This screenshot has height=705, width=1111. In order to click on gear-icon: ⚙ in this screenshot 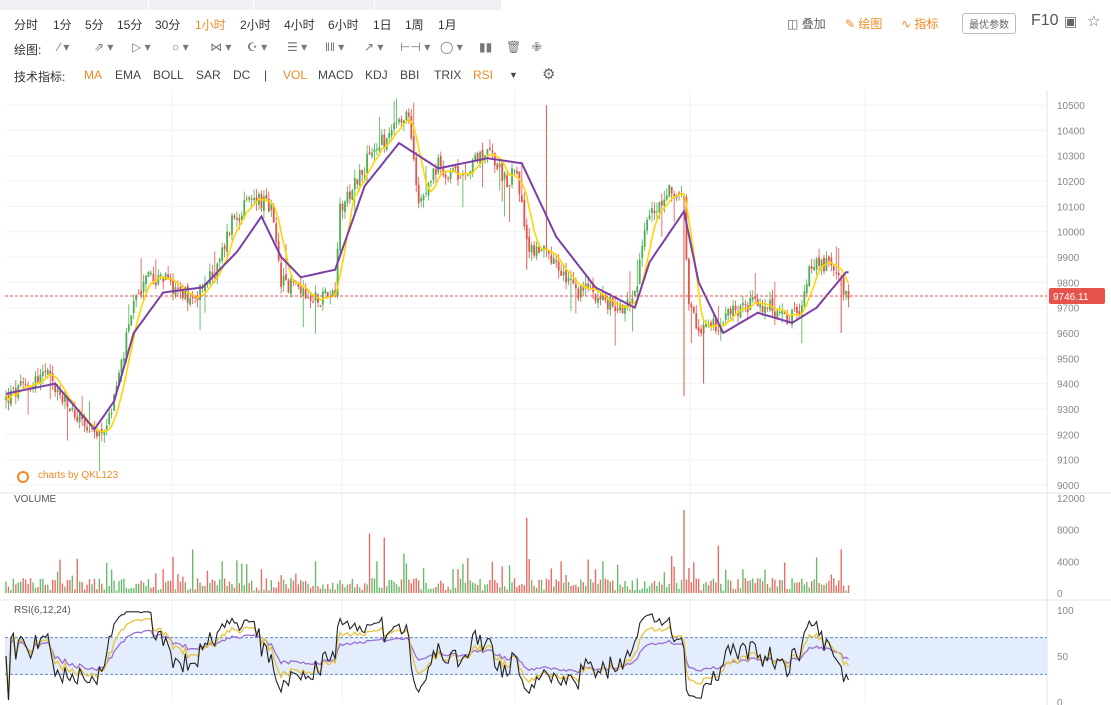, I will do `click(549, 74)`.